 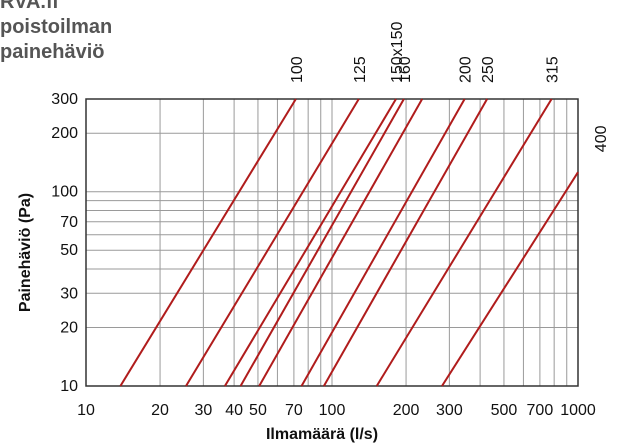 What do you see at coordinates (360, 69) in the screenshot?
I see `series-label: 125` at bounding box center [360, 69].